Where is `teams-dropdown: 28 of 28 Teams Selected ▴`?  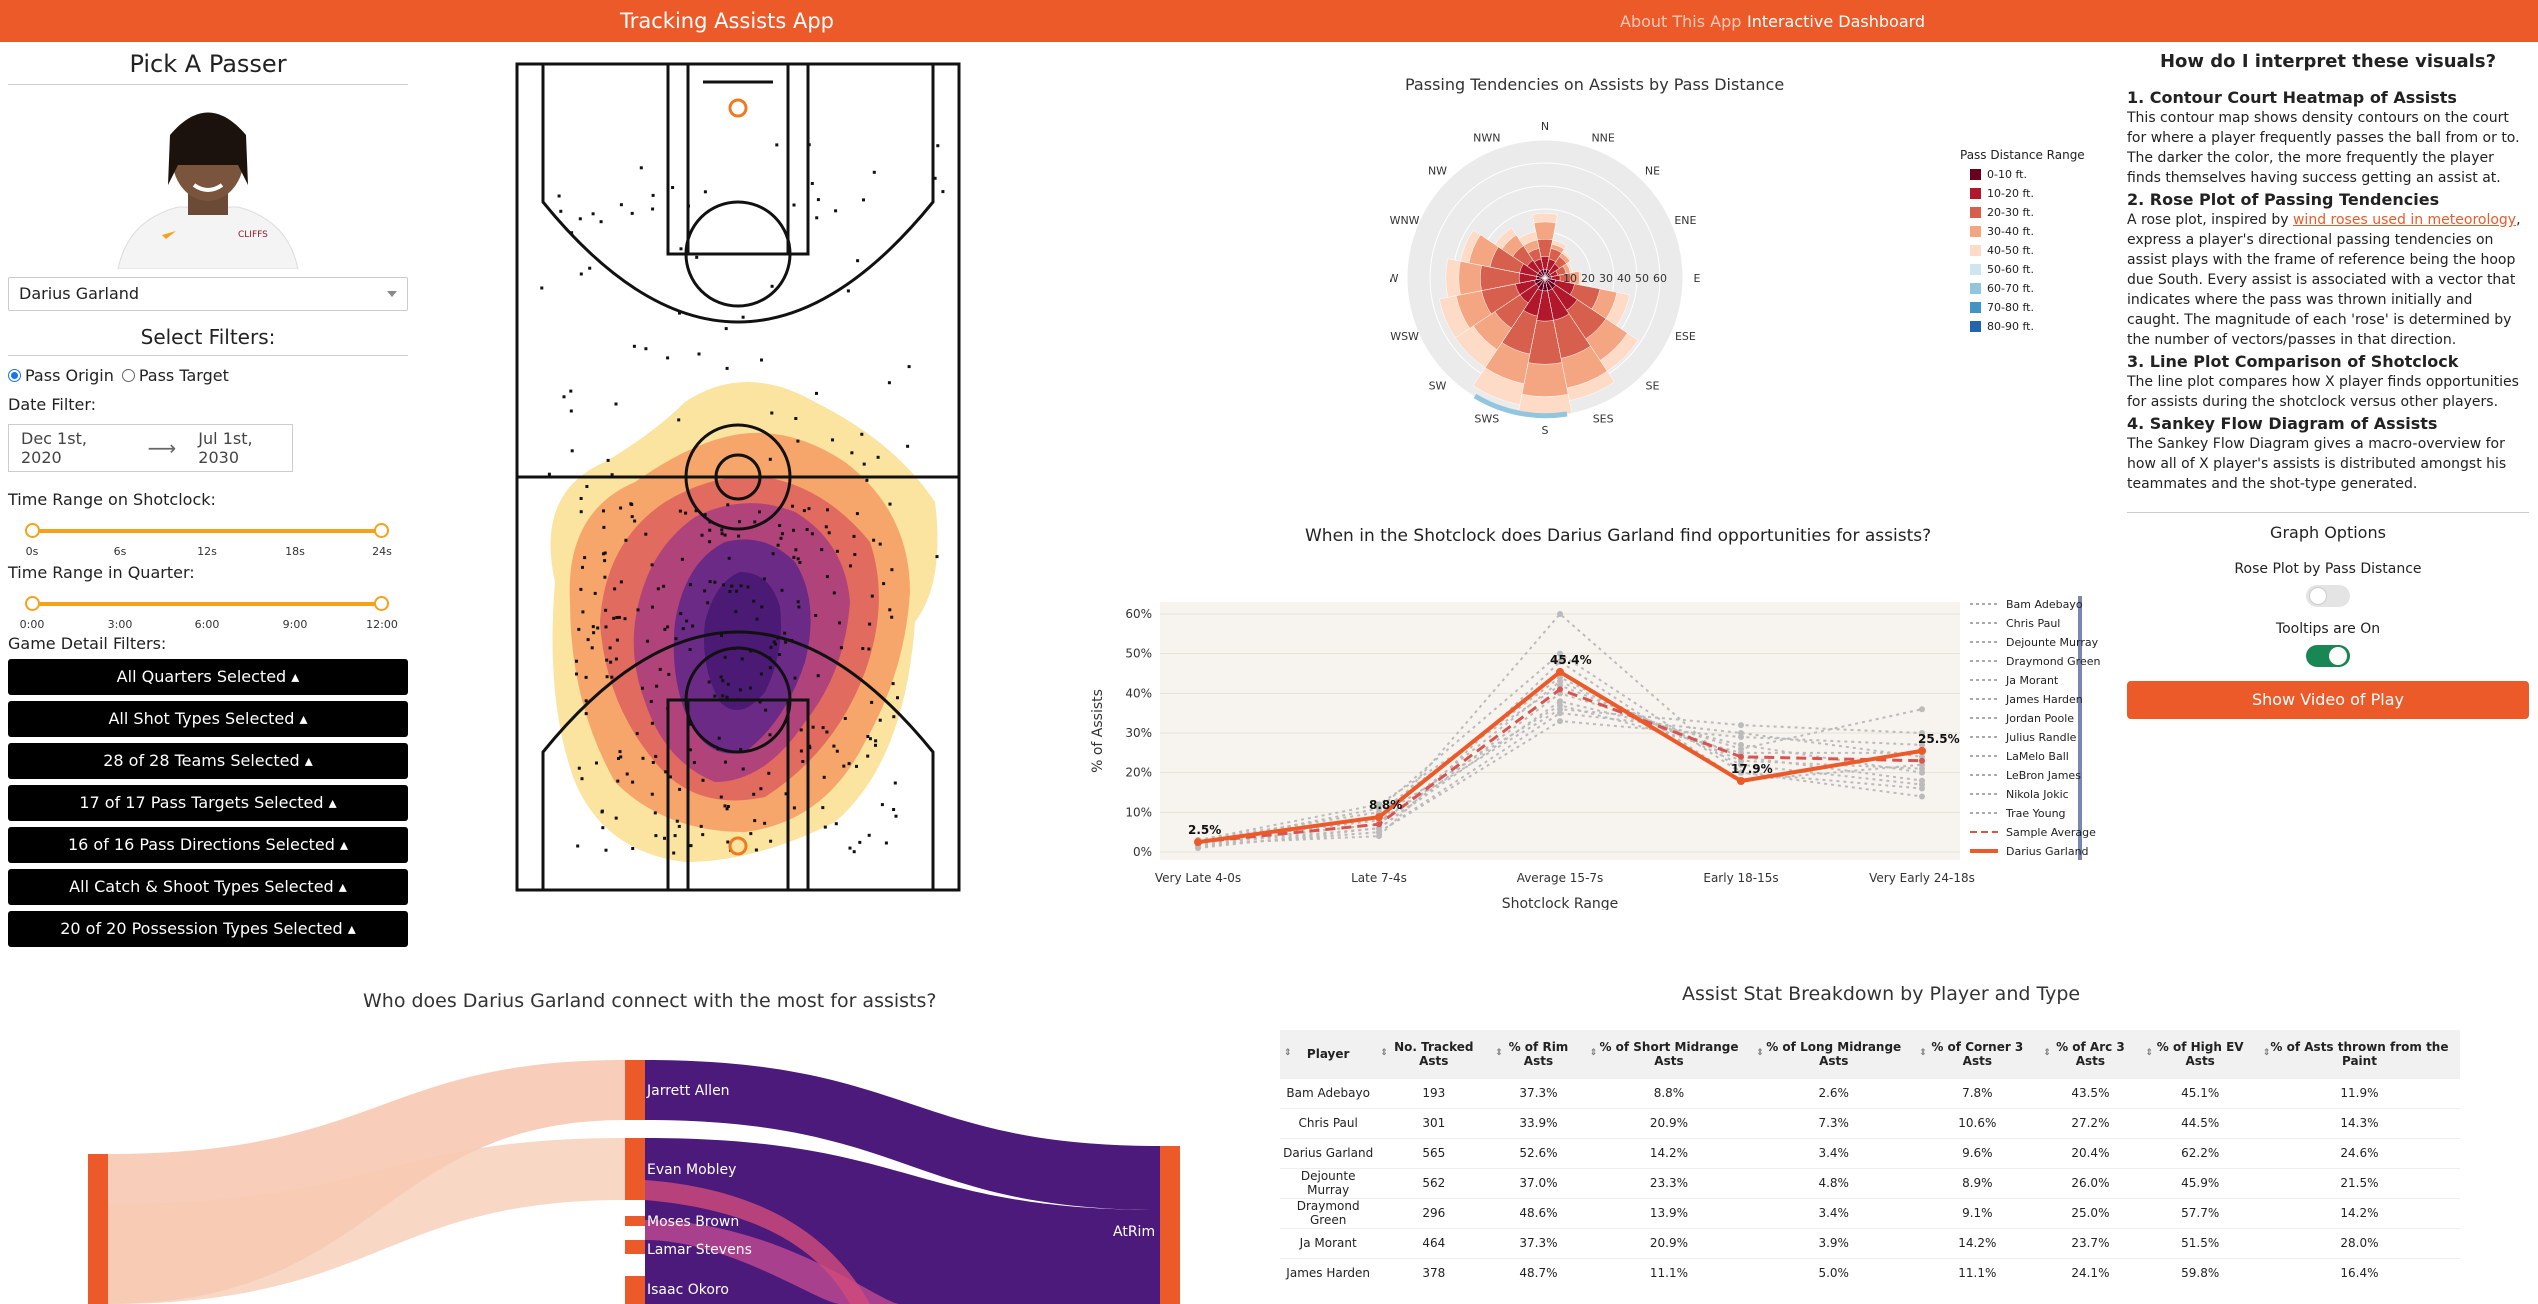
teams-dropdown: 28 of 28 Teams Selected ▴ is located at coordinates (208, 761).